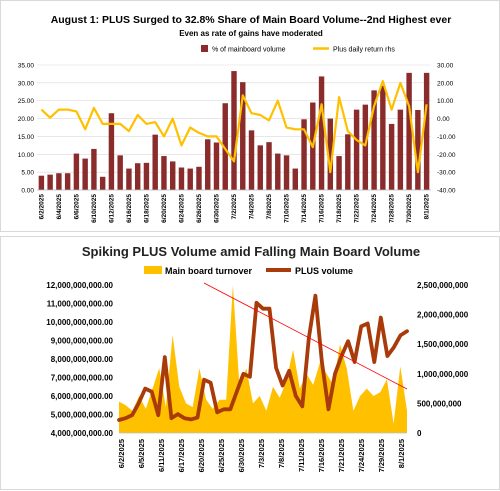 The image size is (500, 491). What do you see at coordinates (153, 270) in the screenshot?
I see `legend-swatch-area` at bounding box center [153, 270].